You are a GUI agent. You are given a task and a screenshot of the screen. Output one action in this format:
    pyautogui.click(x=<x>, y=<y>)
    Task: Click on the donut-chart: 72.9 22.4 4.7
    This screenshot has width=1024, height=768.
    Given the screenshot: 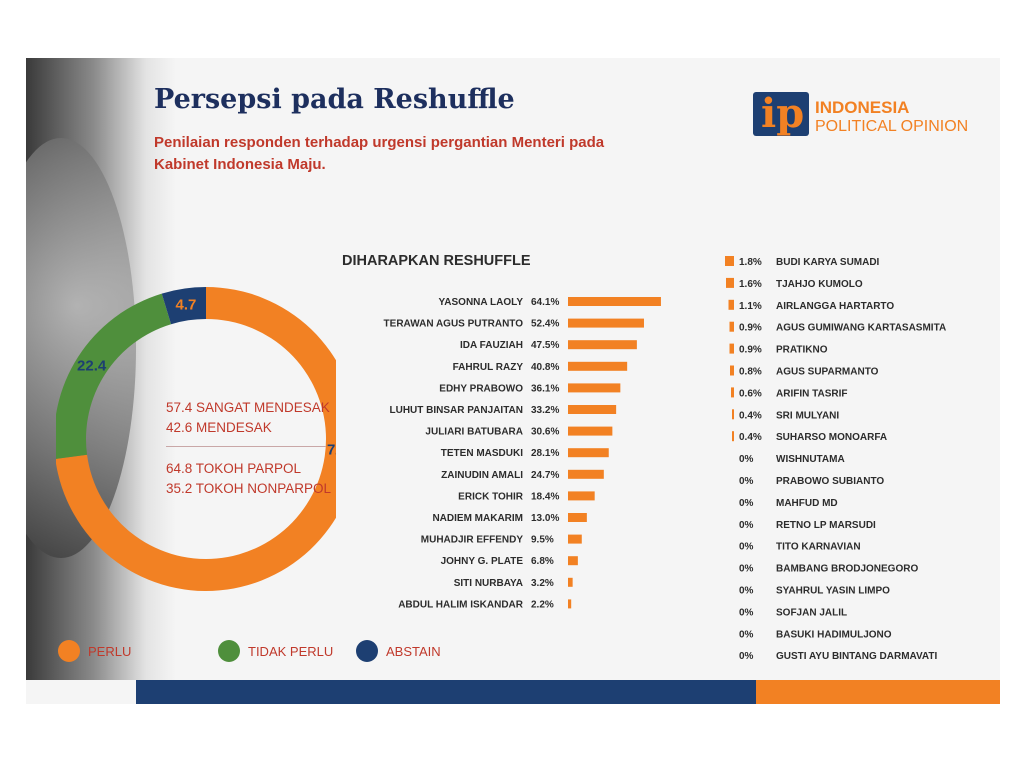 What is the action you would take?
    pyautogui.click(x=196, y=439)
    